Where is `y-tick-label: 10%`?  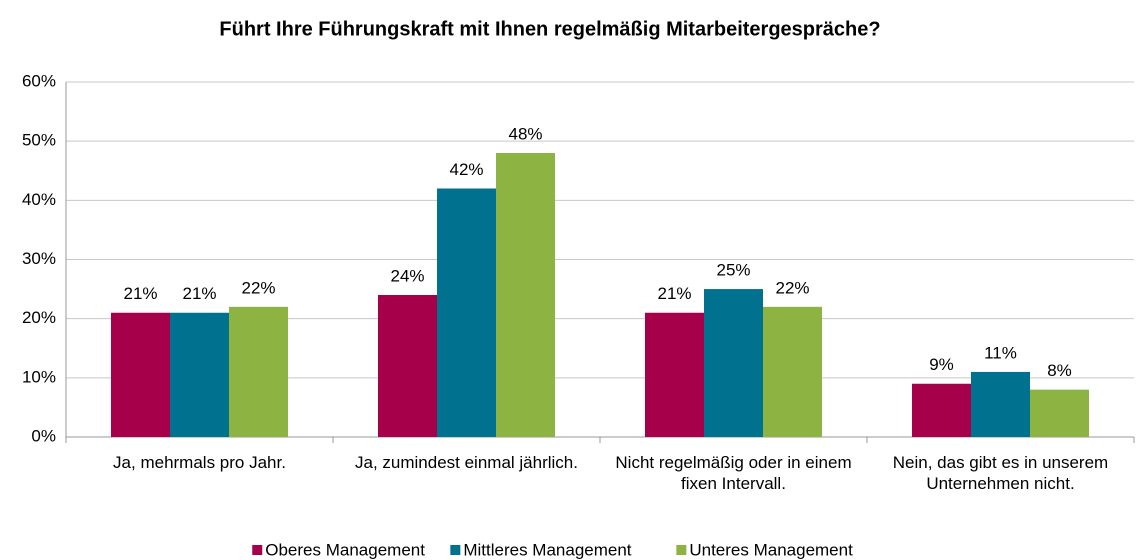 y-tick-label: 10% is located at coordinates (39, 376).